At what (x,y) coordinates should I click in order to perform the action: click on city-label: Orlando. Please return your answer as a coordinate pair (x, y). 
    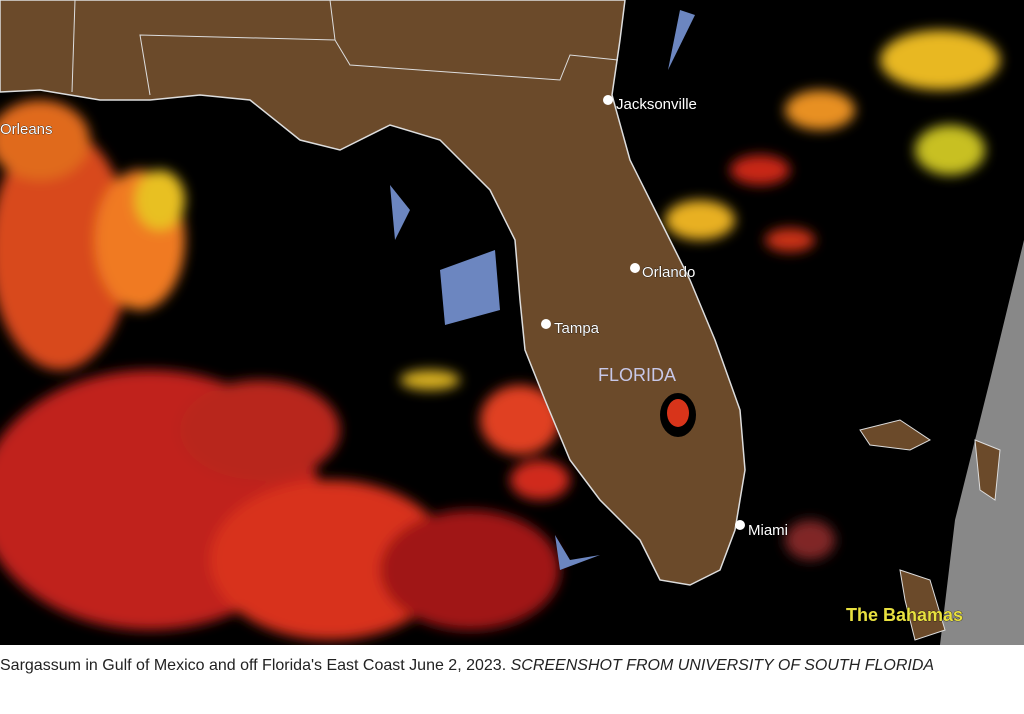
    Looking at the image, I should click on (668, 272).